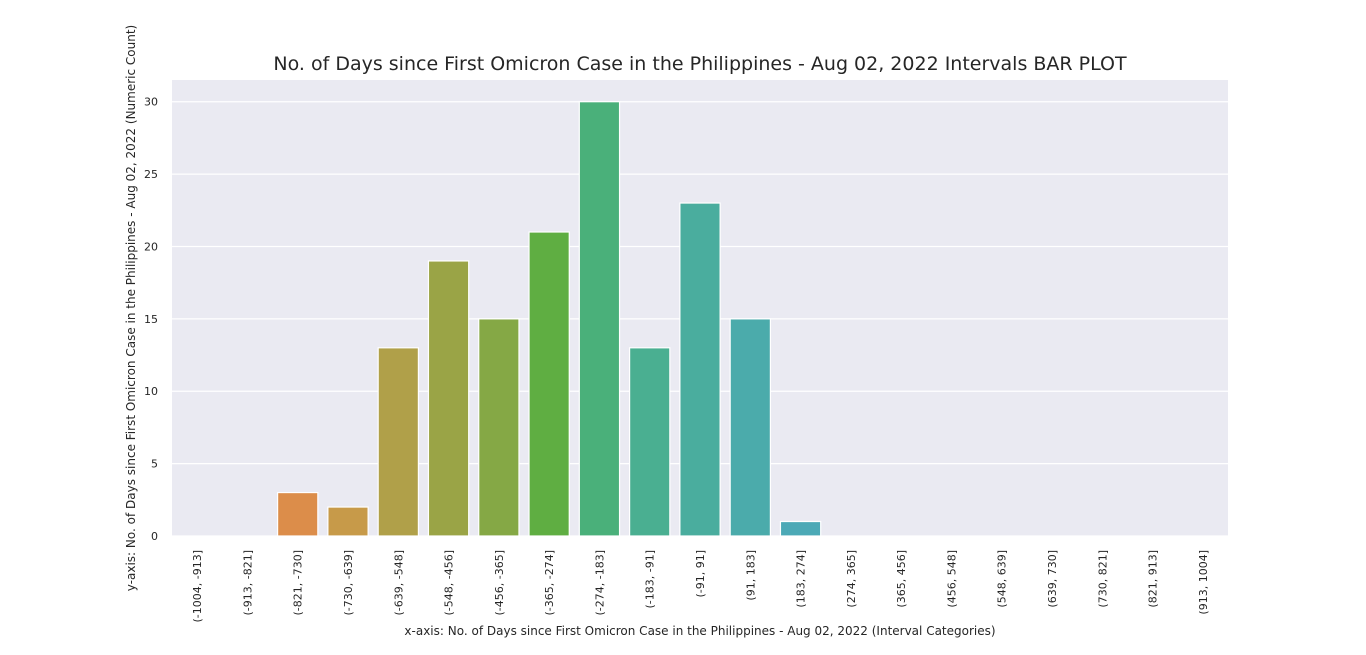 This screenshot has width=1366, height=655. Describe the element at coordinates (151, 102) in the screenshot. I see `y-tick-label: 30` at that location.